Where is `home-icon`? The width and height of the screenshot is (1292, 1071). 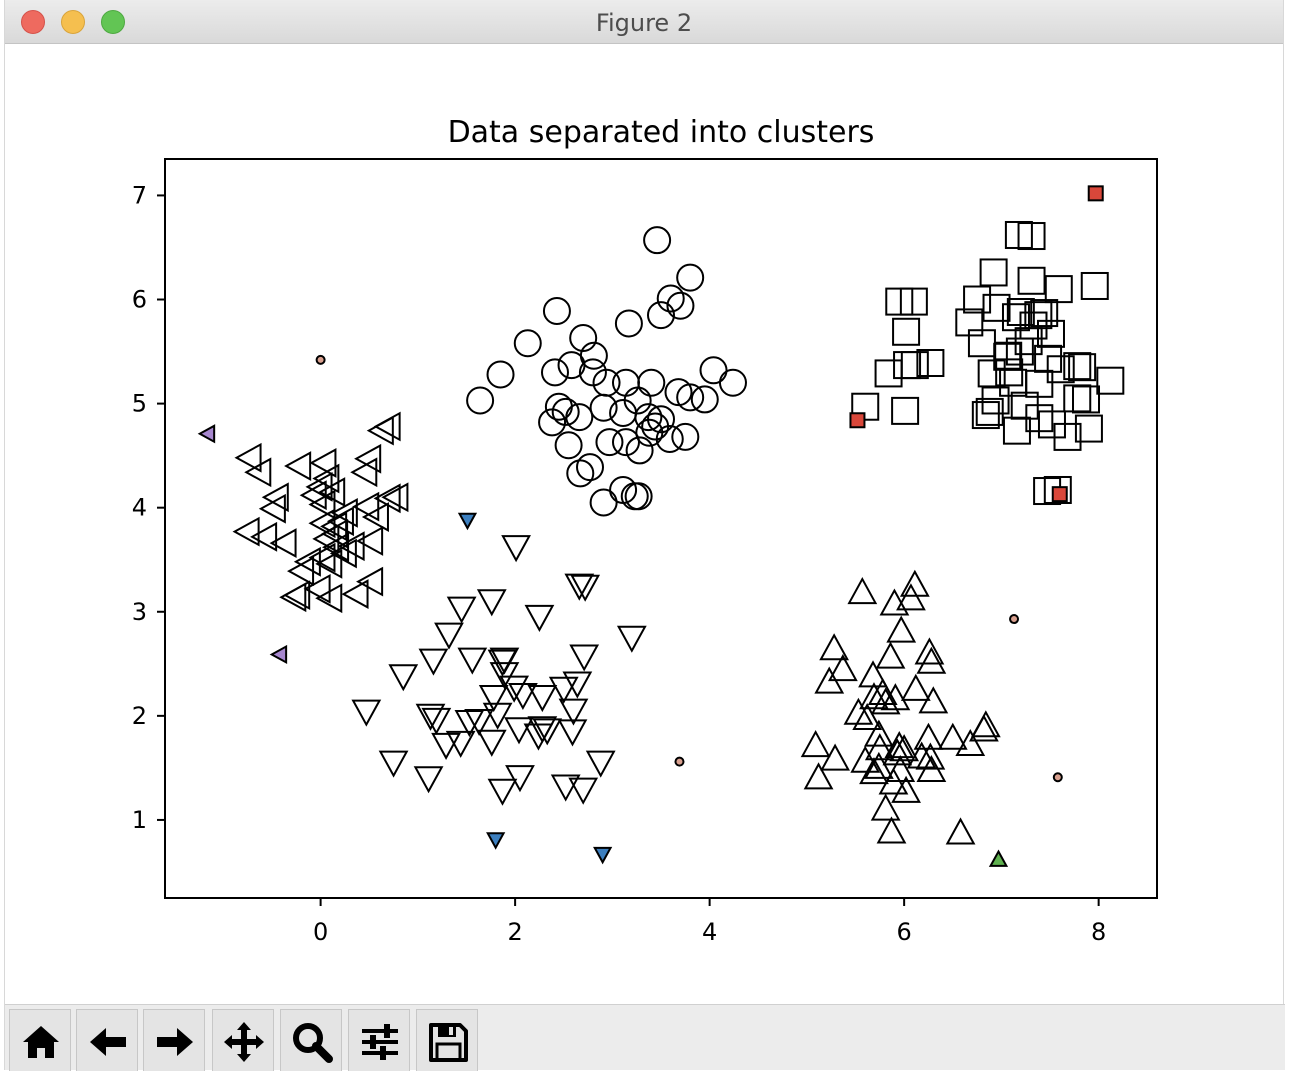 home-icon is located at coordinates (41, 1042).